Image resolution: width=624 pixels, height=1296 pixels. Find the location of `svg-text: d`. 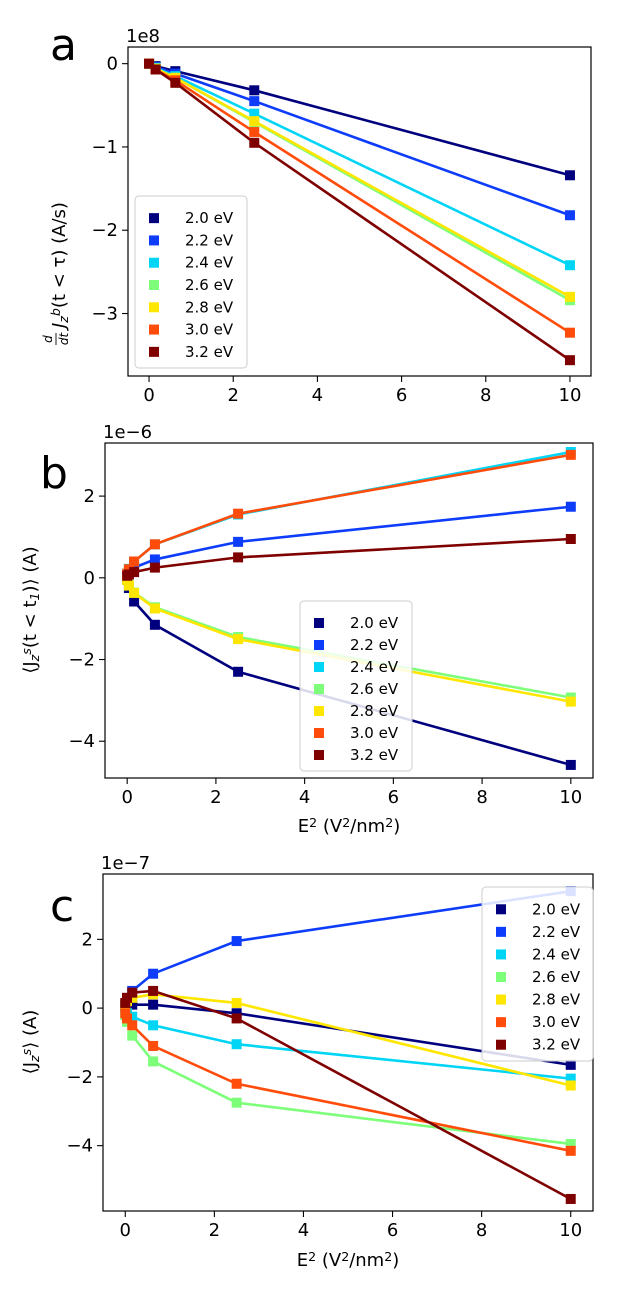

svg-text: d is located at coordinates (48, 339).